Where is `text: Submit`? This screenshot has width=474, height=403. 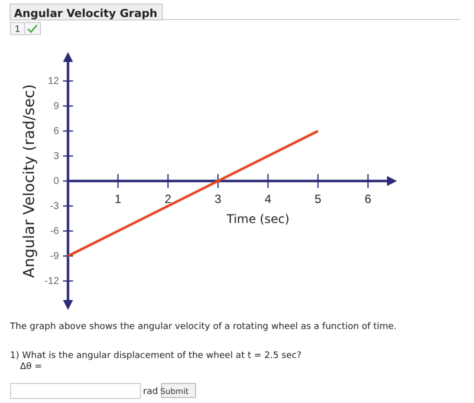
text: Submit is located at coordinates (174, 391).